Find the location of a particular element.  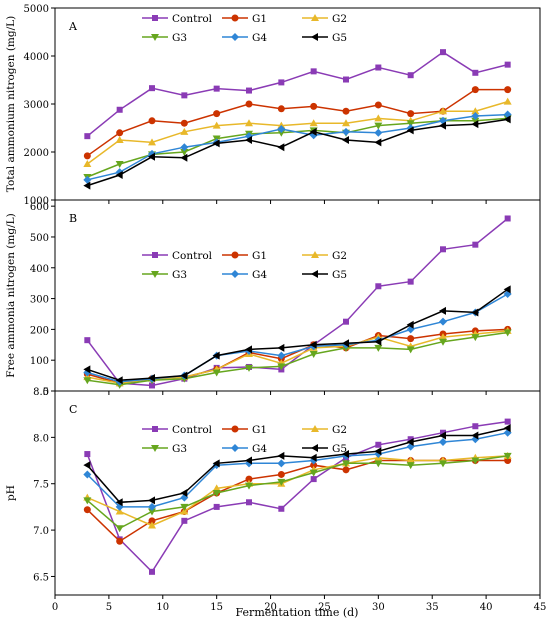

x-tick-label: 35 is located at coordinates (432, 607).